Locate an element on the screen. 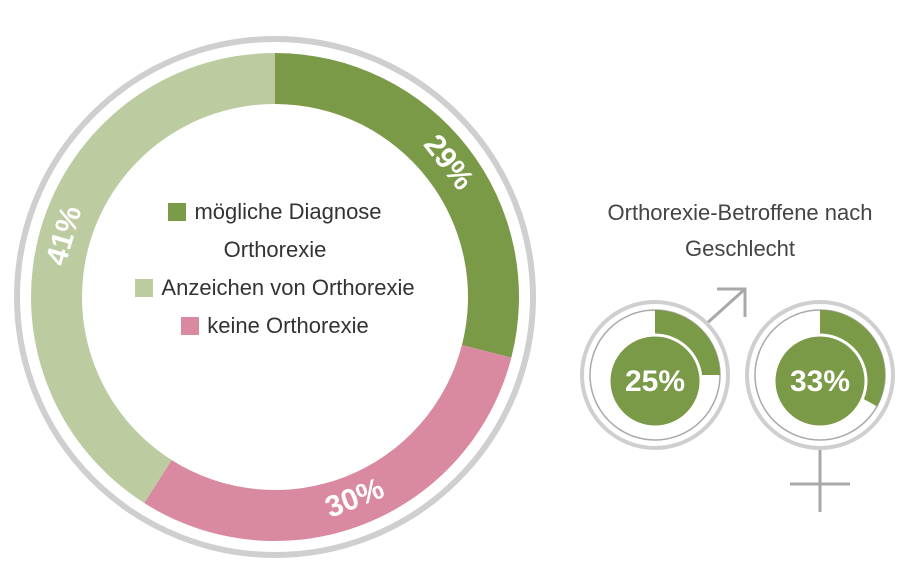 This screenshot has width=900, height=568. legend-text: Anzeichen von Orthorexie is located at coordinates (288, 287).